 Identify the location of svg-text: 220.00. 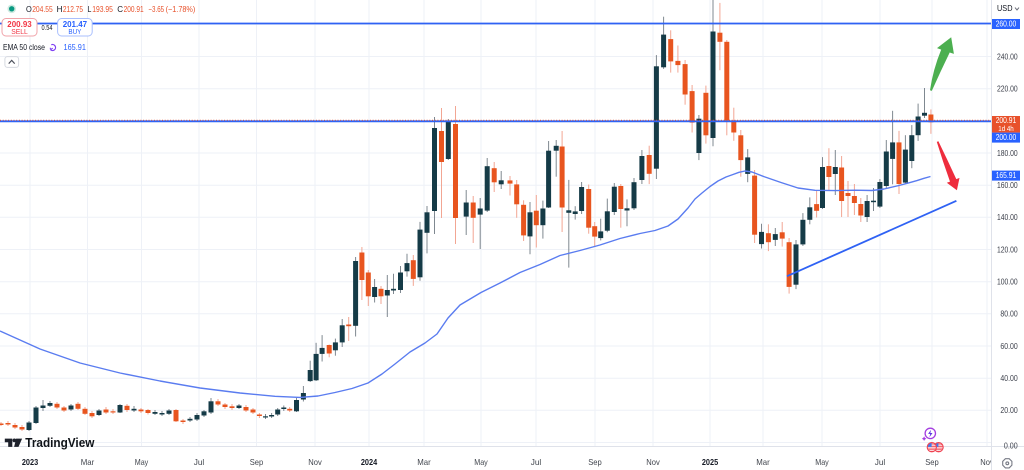
(1007, 89).